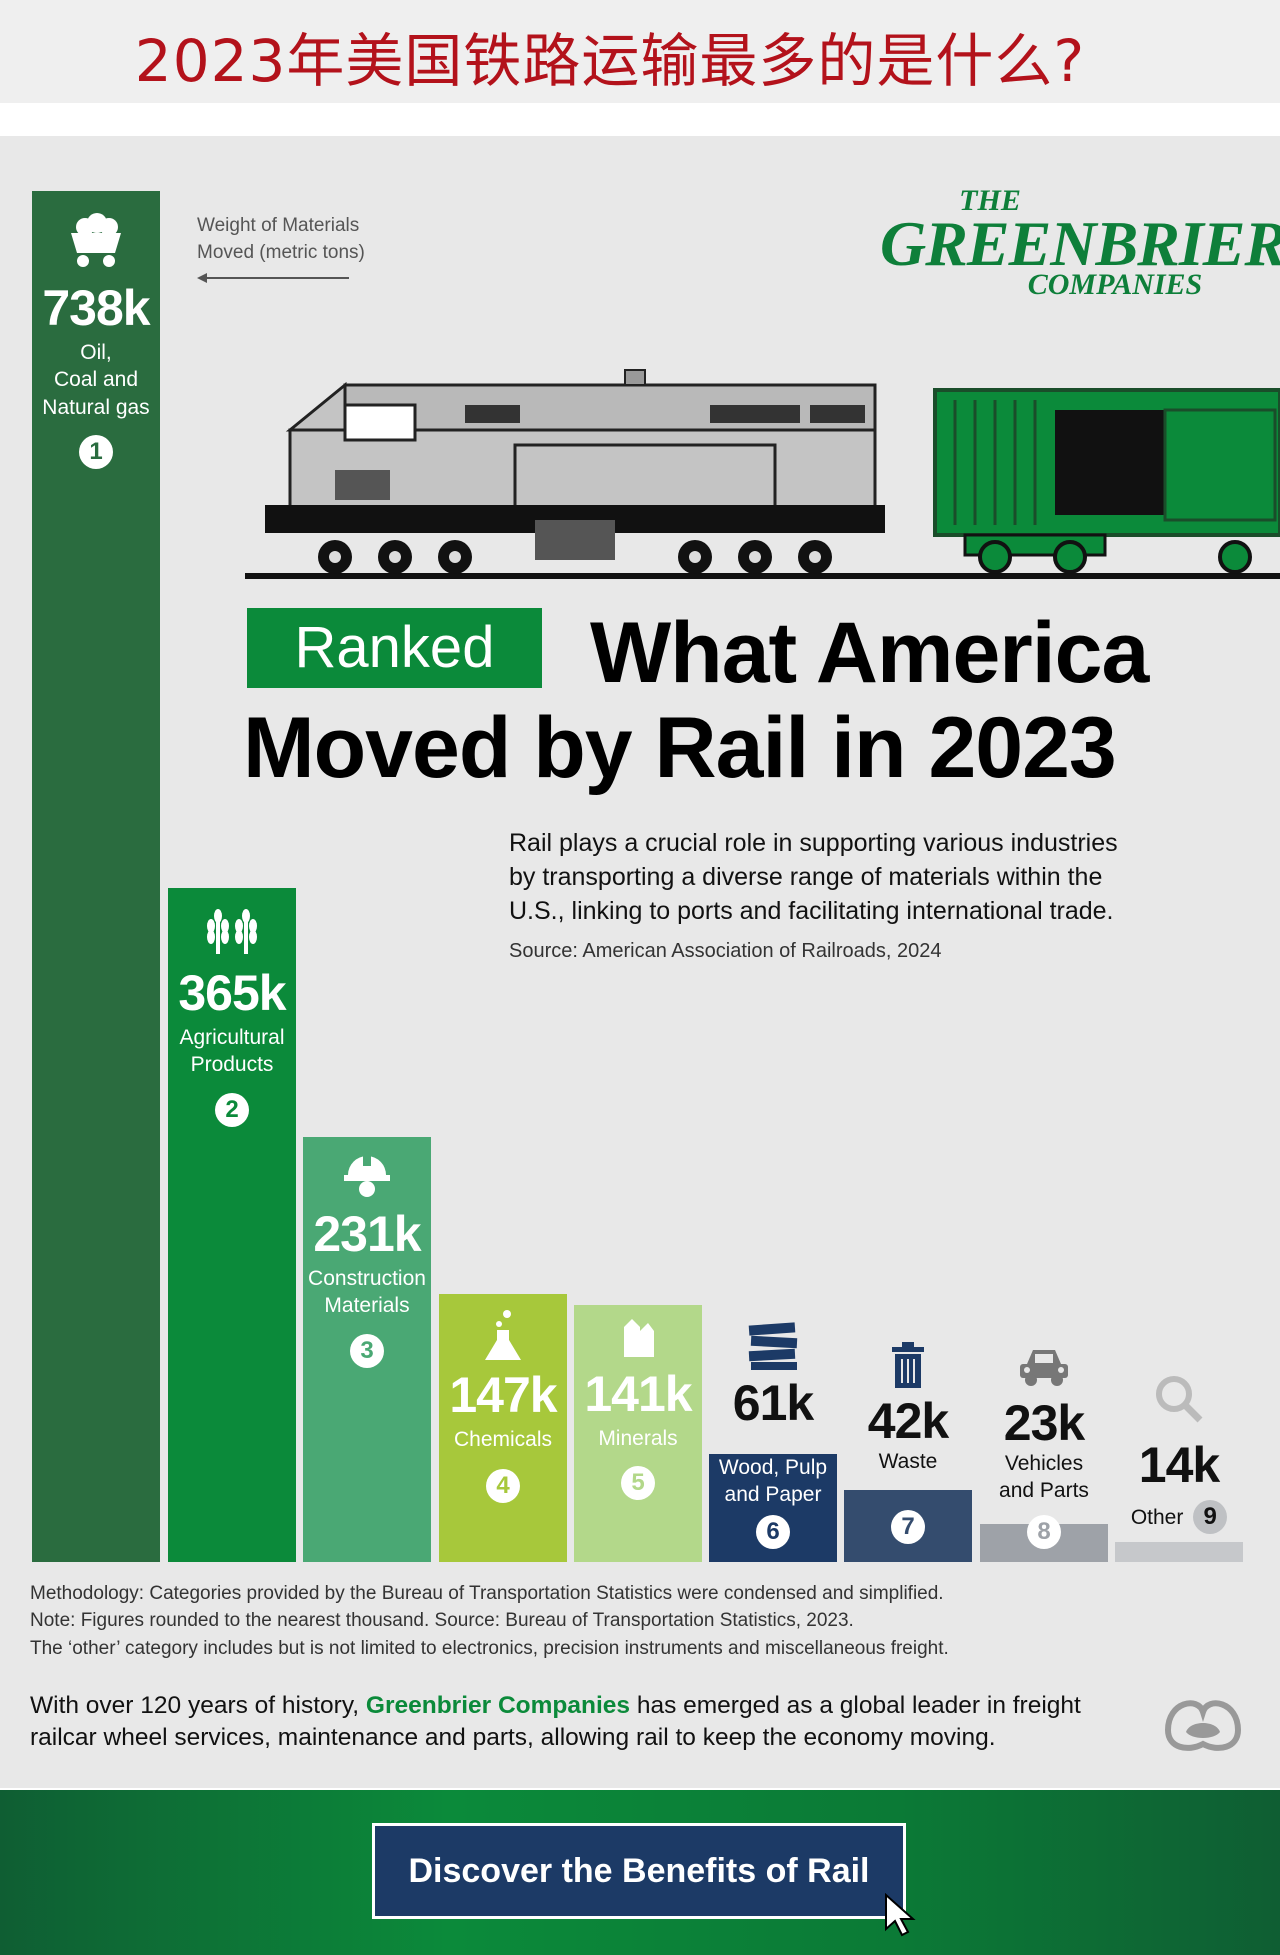  Describe the element at coordinates (503, 1486) in the screenshot. I see `rank-badge: 4` at that location.